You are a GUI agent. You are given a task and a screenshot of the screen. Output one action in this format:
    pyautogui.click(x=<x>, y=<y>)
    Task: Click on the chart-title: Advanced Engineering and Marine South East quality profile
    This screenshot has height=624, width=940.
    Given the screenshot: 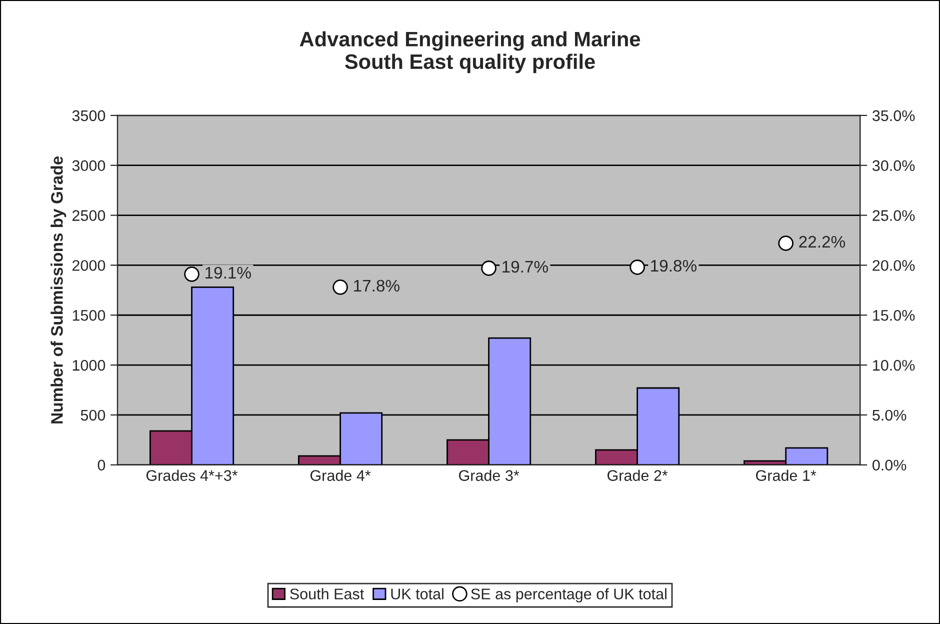 What is the action you would take?
    pyautogui.click(x=470, y=52)
    